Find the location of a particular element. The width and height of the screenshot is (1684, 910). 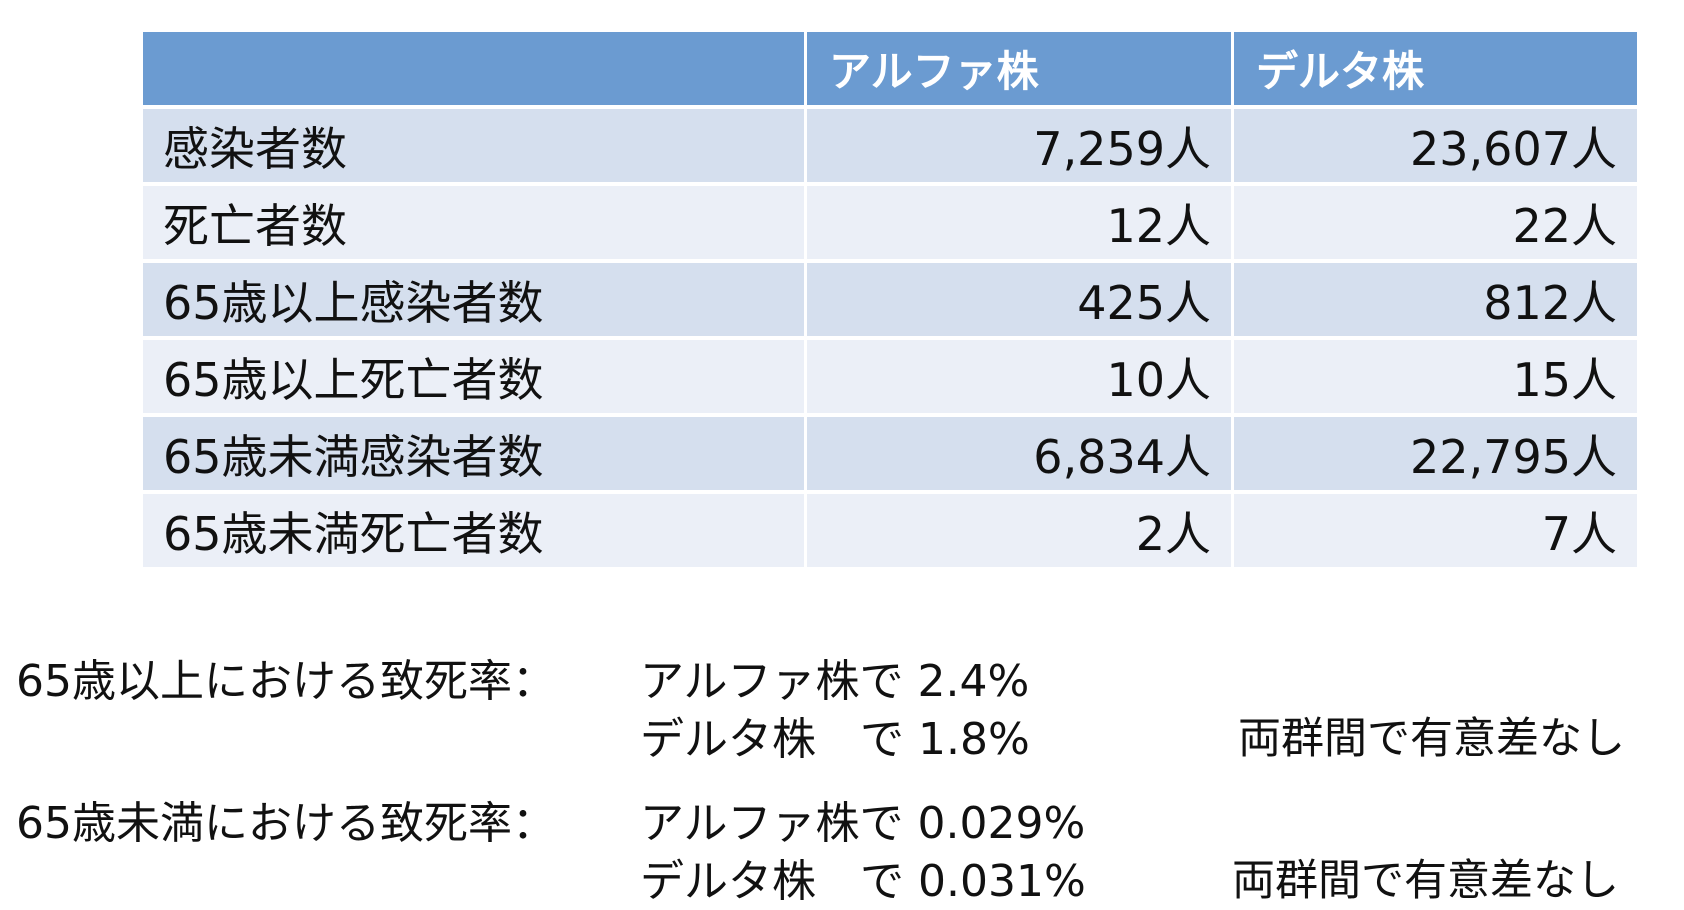

table-row: 死亡者数 12人 22人 is located at coordinates (890, 222).